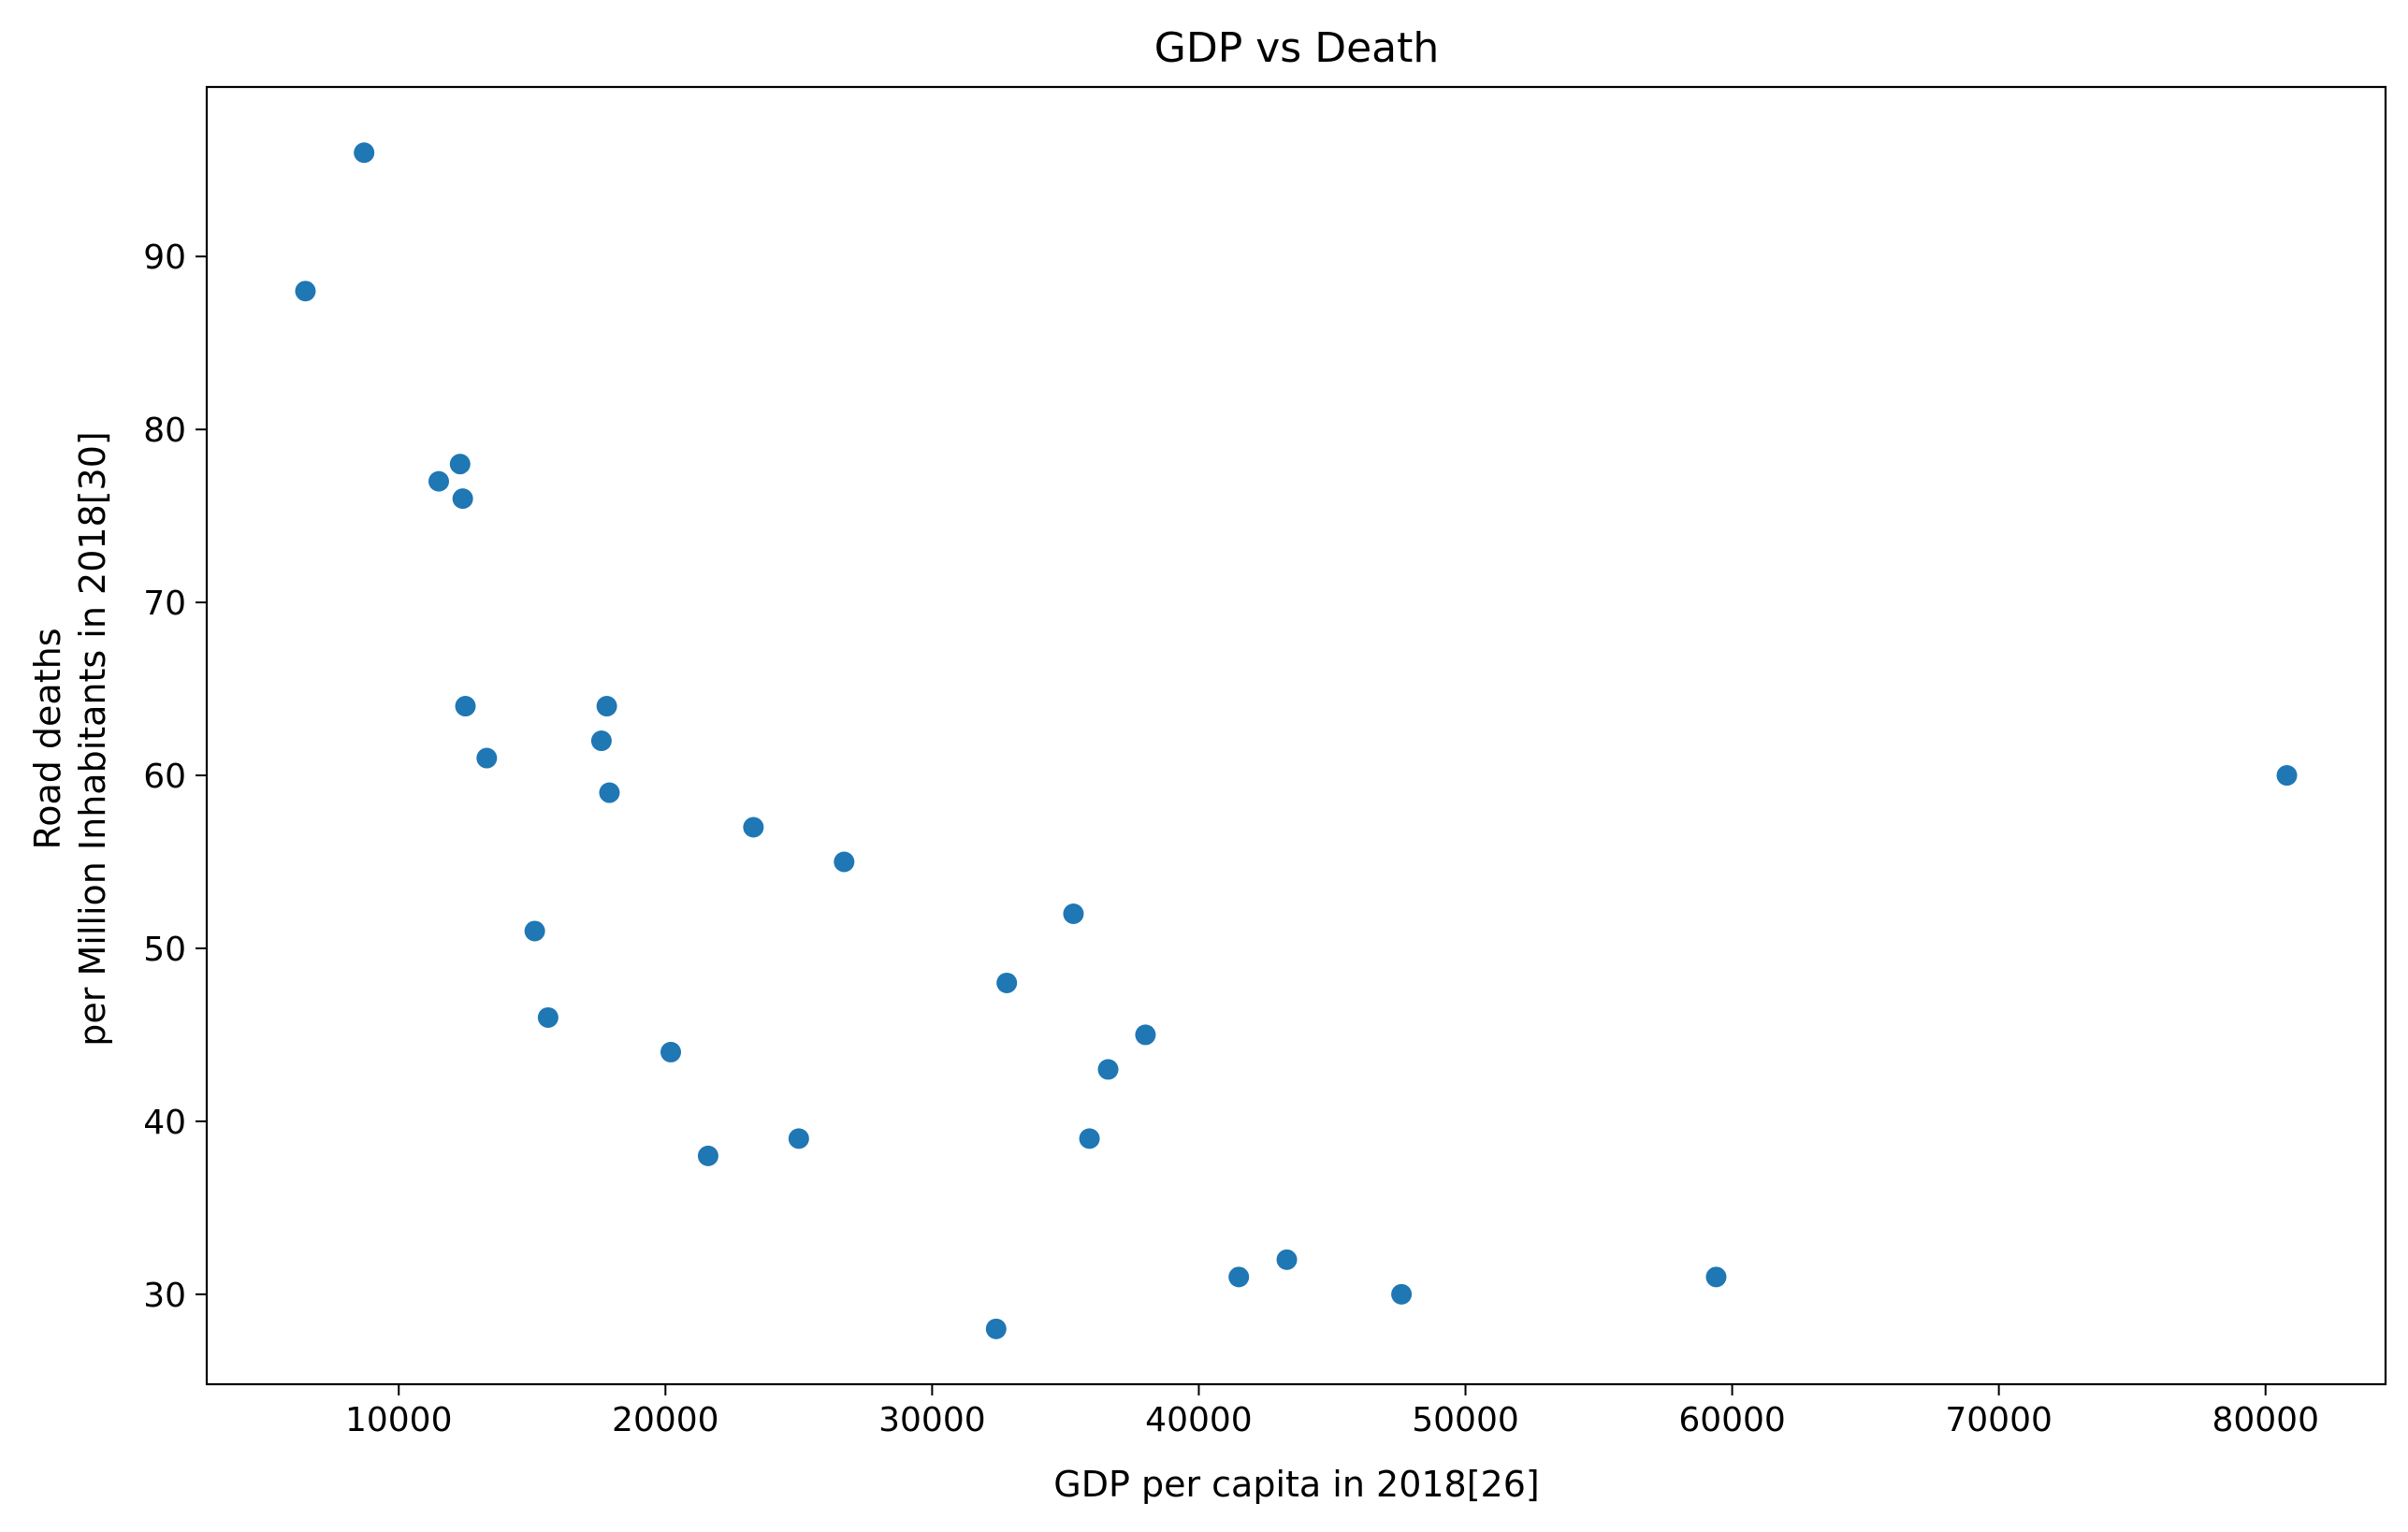 The image size is (2408, 1532). I want to click on y-tick-label: 60, so click(164, 777).